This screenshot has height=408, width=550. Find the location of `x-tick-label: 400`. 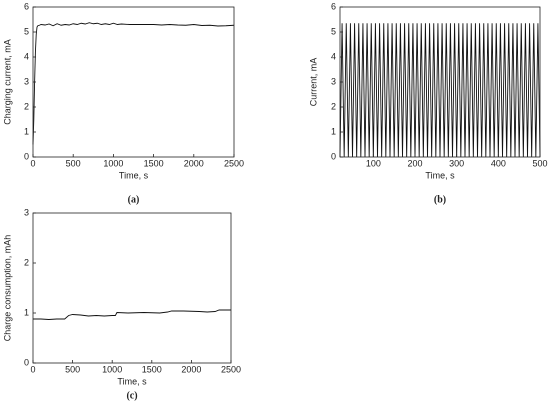

x-tick-label: 400 is located at coordinates (498, 163).